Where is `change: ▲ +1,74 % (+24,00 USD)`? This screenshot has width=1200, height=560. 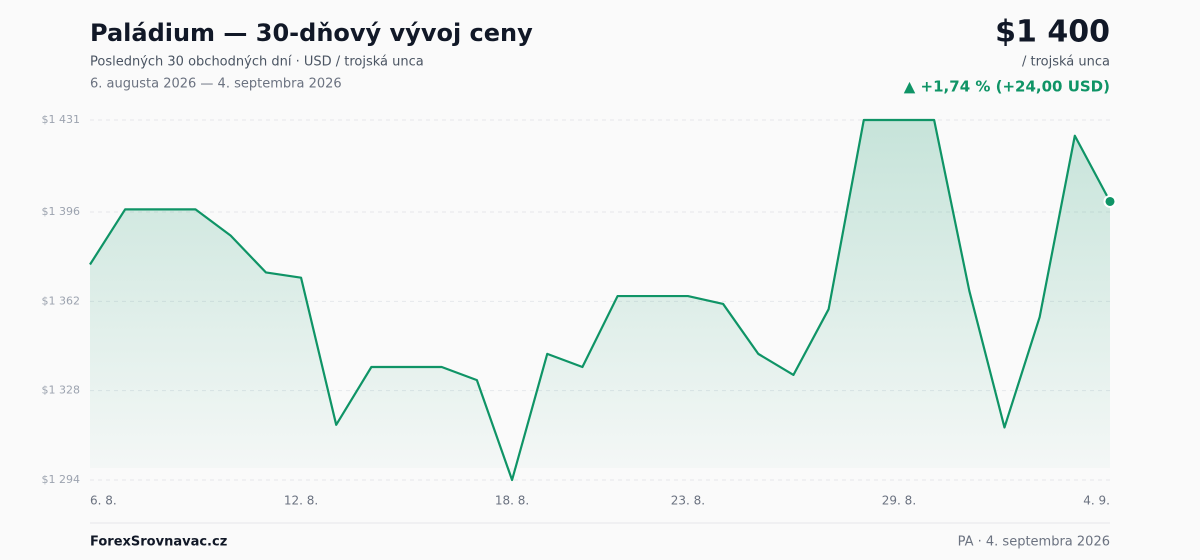 change: ▲ +1,74 % (+24,00 USD) is located at coordinates (1007, 87).